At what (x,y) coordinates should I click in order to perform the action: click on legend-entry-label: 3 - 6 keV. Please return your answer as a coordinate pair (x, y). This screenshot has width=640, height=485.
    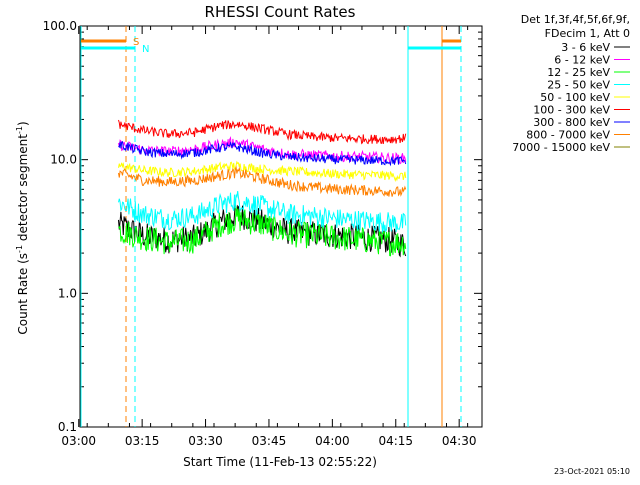
    Looking at the image, I should click on (585, 47).